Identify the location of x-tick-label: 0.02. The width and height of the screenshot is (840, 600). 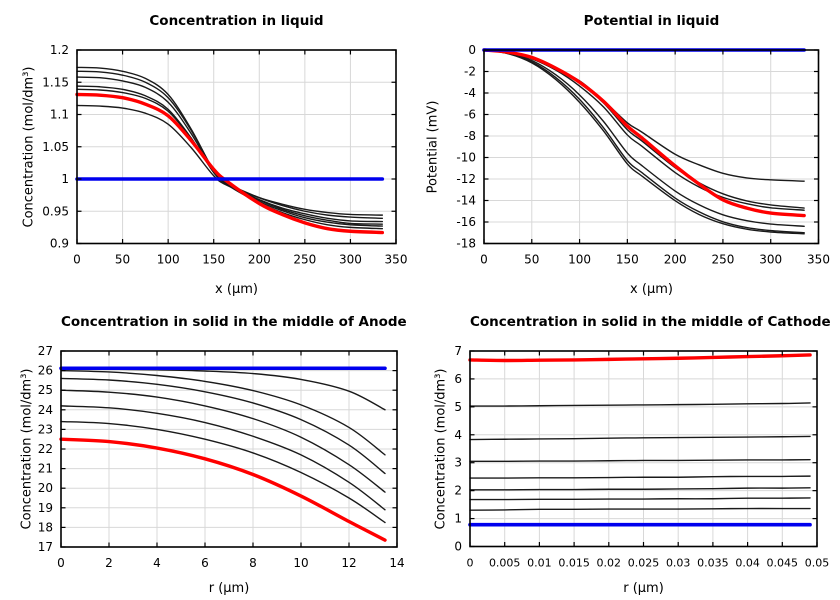
(609, 563).